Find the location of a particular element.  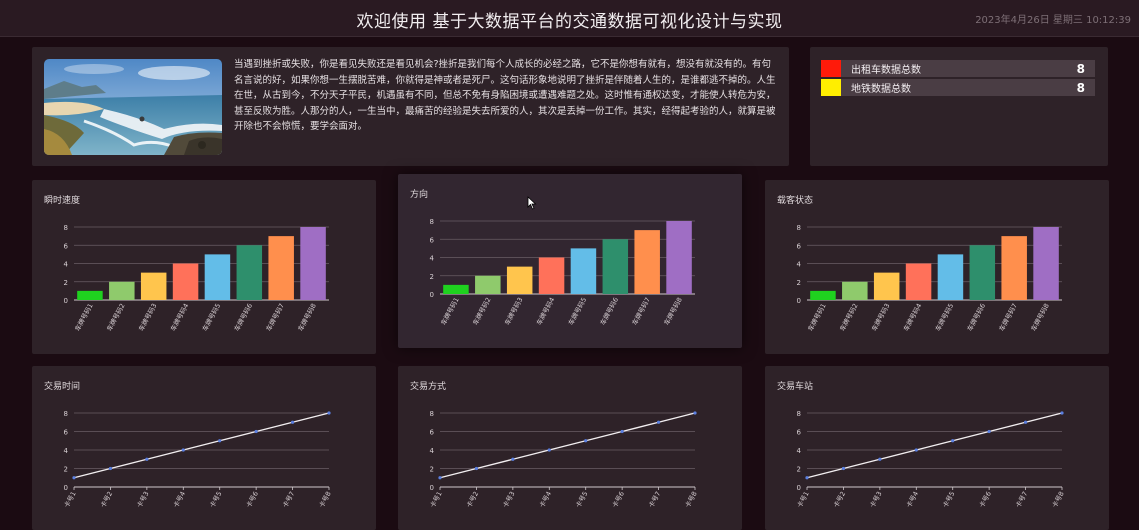

chart-panel-trade-station: 交易车站 0 2 4 6 8 卡号1 卡号2 卡号3 卡号4 卡号5 卡号6 卡号7 卡号8 is located at coordinates (937, 448).